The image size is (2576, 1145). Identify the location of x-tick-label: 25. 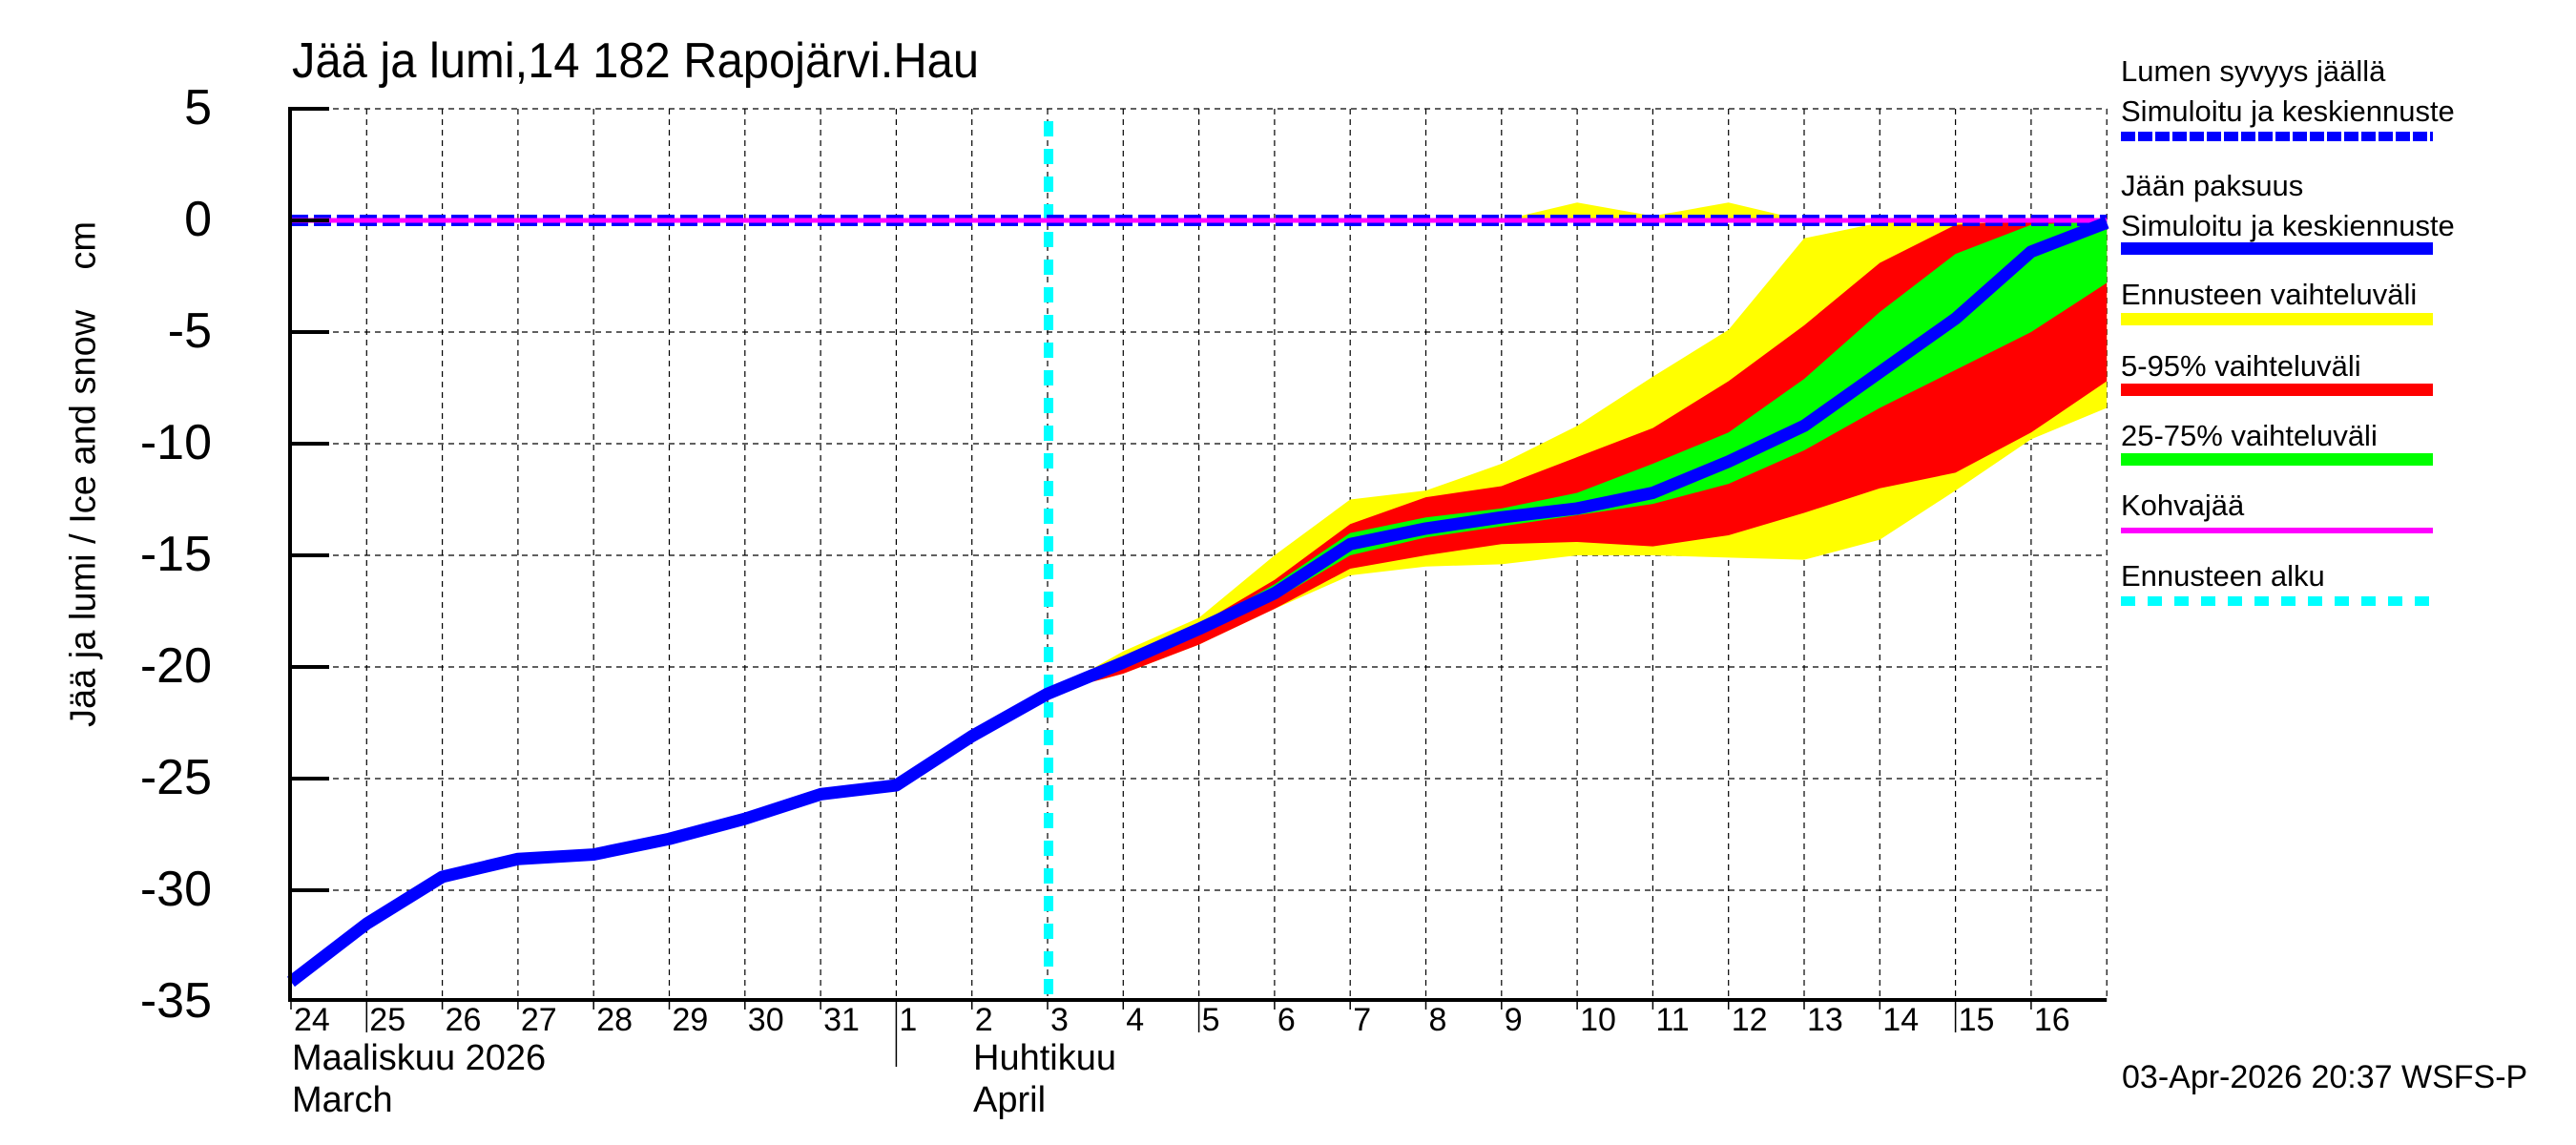
(387, 1020).